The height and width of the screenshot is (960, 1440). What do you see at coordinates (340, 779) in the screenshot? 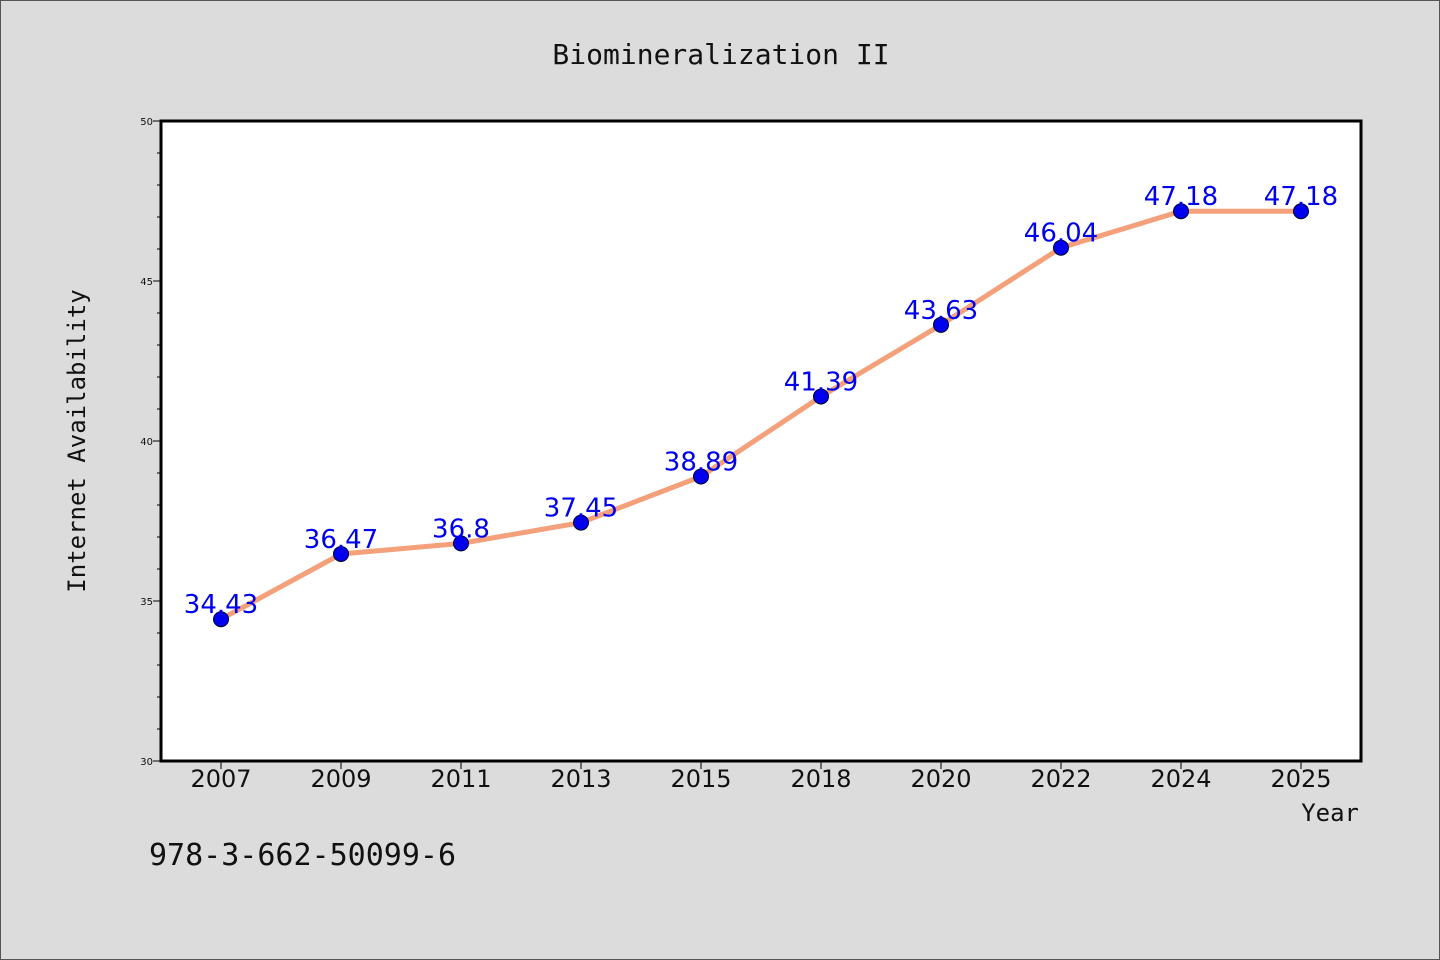
I see `x-tick-label: 2009` at bounding box center [340, 779].